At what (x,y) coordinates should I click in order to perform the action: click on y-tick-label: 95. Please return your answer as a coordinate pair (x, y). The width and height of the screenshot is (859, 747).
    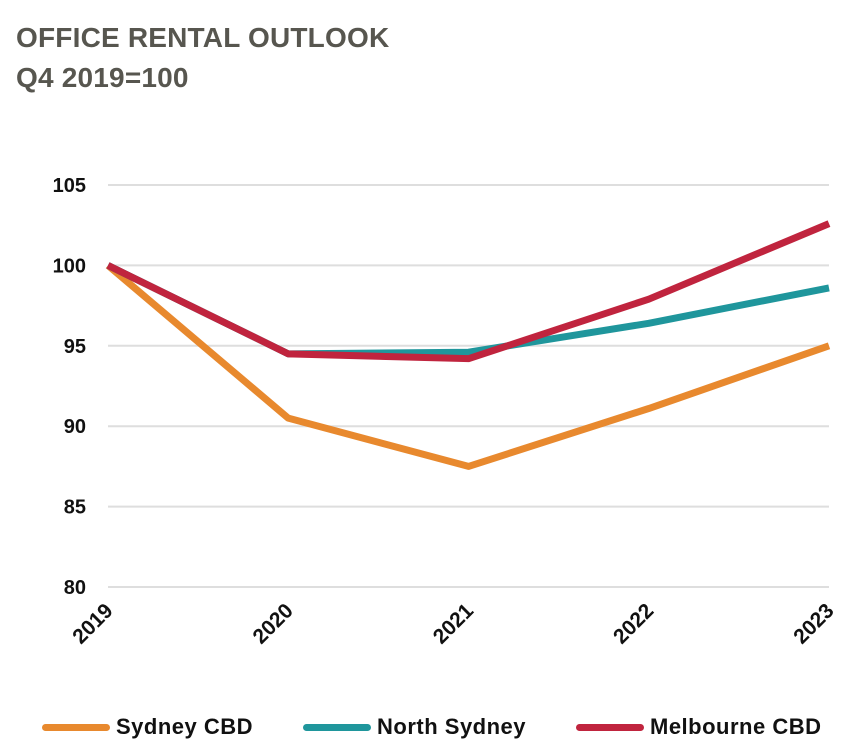
    Looking at the image, I should click on (75, 347).